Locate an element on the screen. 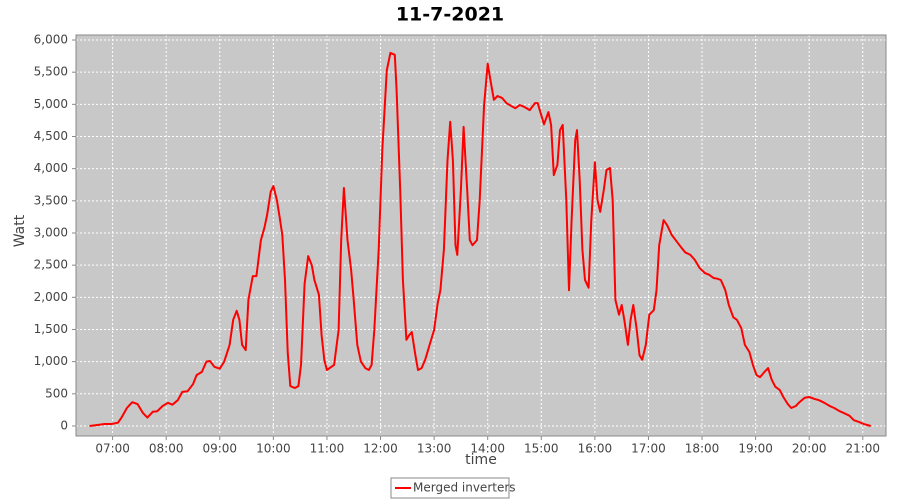 This screenshot has width=900, height=504. x-axis-label: time is located at coordinates (481, 460).